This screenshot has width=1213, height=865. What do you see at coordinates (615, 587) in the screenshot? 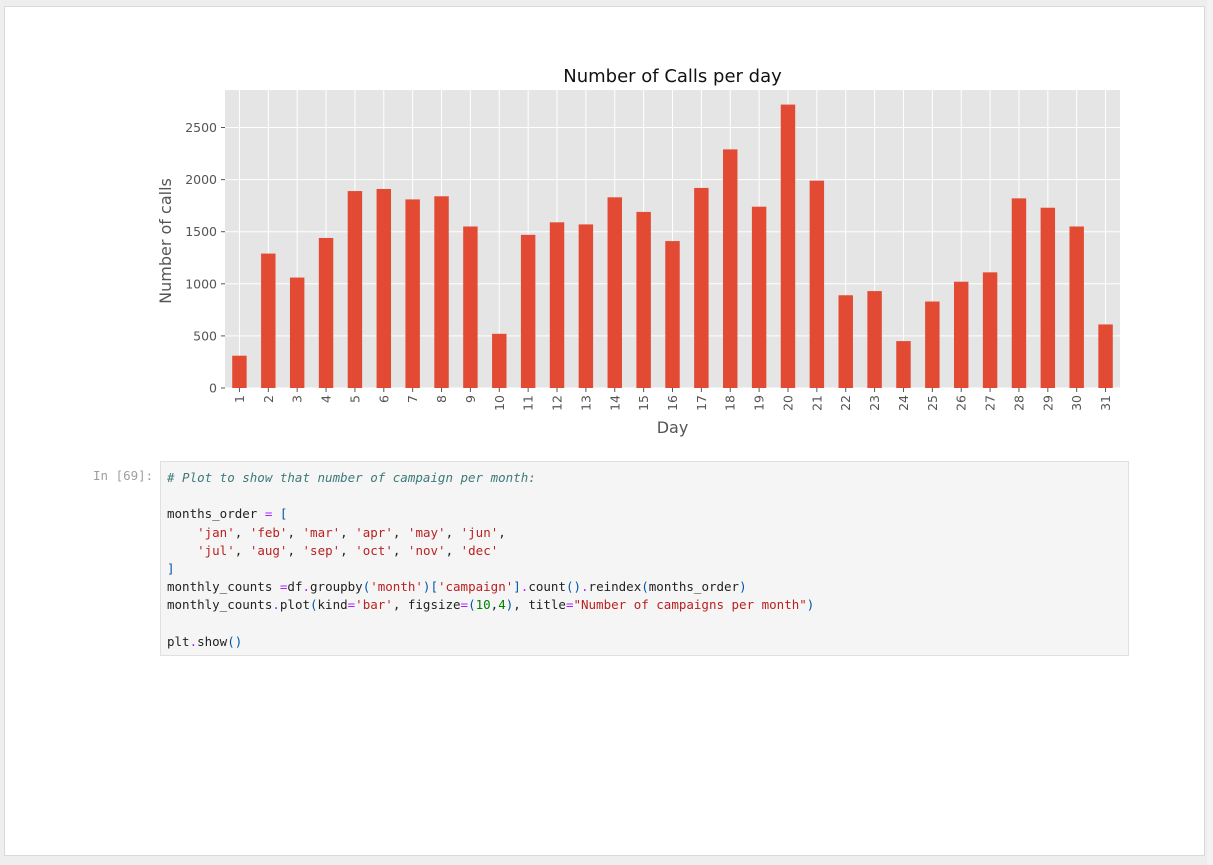
I see `code-token: reindex` at bounding box center [615, 587].